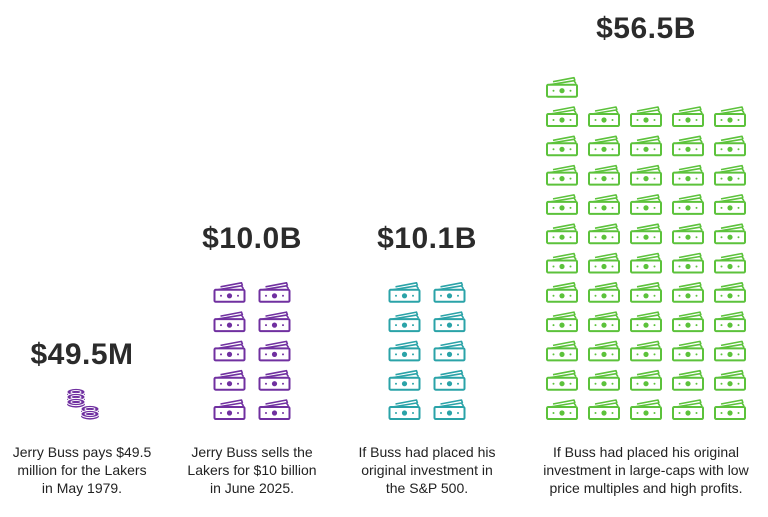 The image size is (768, 517). I want to click on coins-icon, so click(83, 403).